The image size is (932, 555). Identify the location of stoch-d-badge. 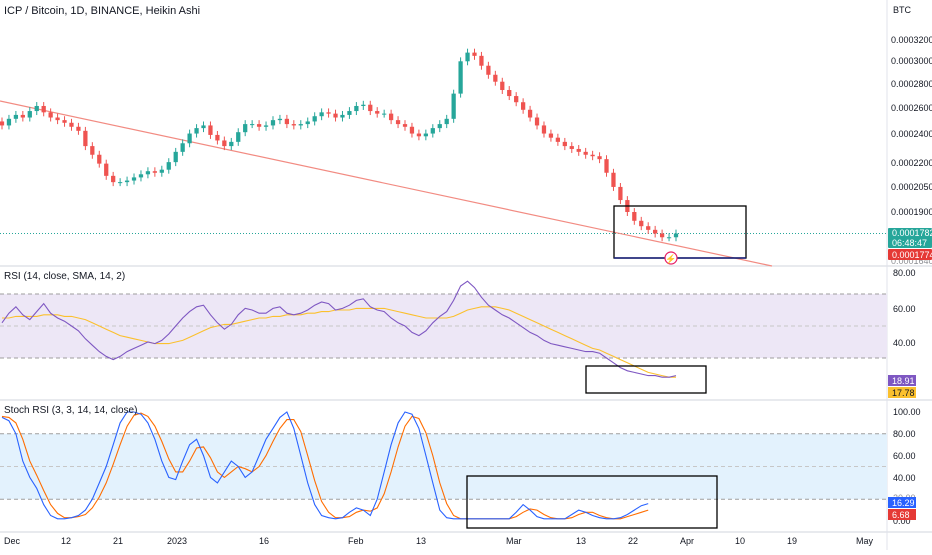
(902, 514).